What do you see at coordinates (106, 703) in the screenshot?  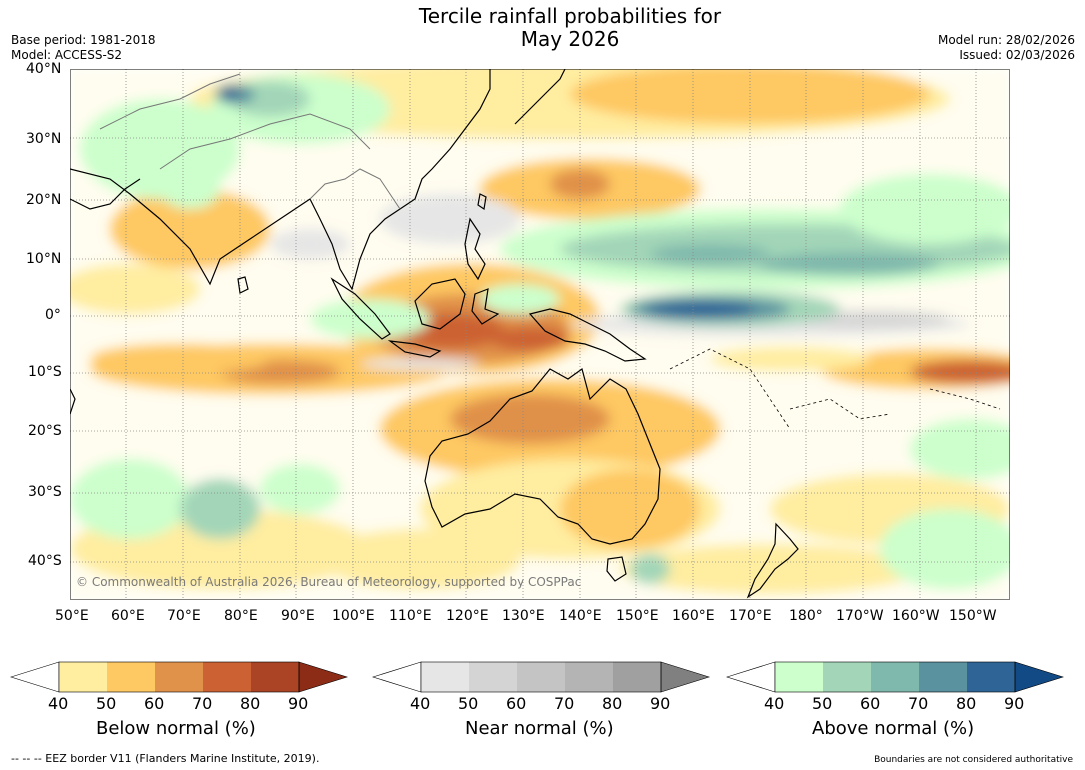 I see `below-tick-50: 50` at bounding box center [106, 703].